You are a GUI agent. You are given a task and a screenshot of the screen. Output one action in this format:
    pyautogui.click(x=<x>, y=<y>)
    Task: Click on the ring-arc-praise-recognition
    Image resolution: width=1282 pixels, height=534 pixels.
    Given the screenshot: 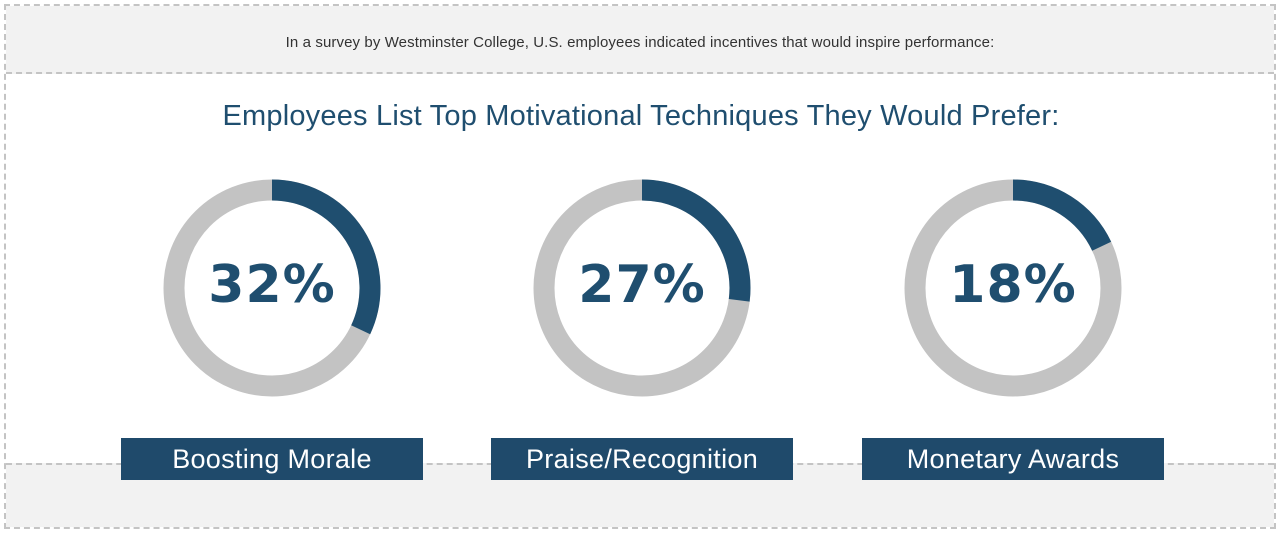 What is the action you would take?
    pyautogui.click(x=696, y=240)
    